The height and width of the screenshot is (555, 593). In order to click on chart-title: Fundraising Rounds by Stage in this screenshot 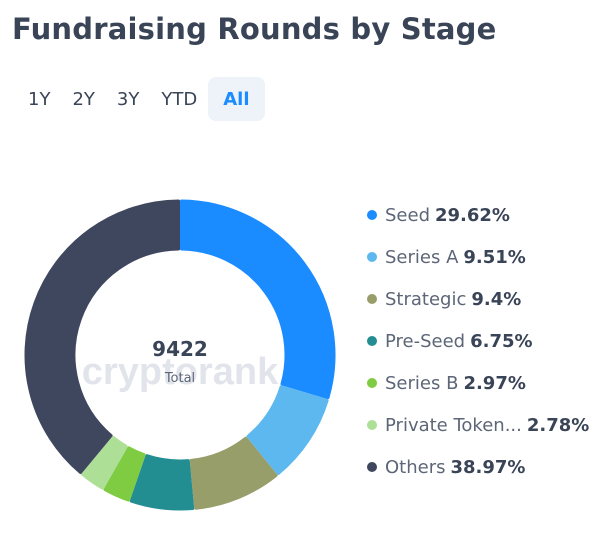, I will do `click(254, 29)`.